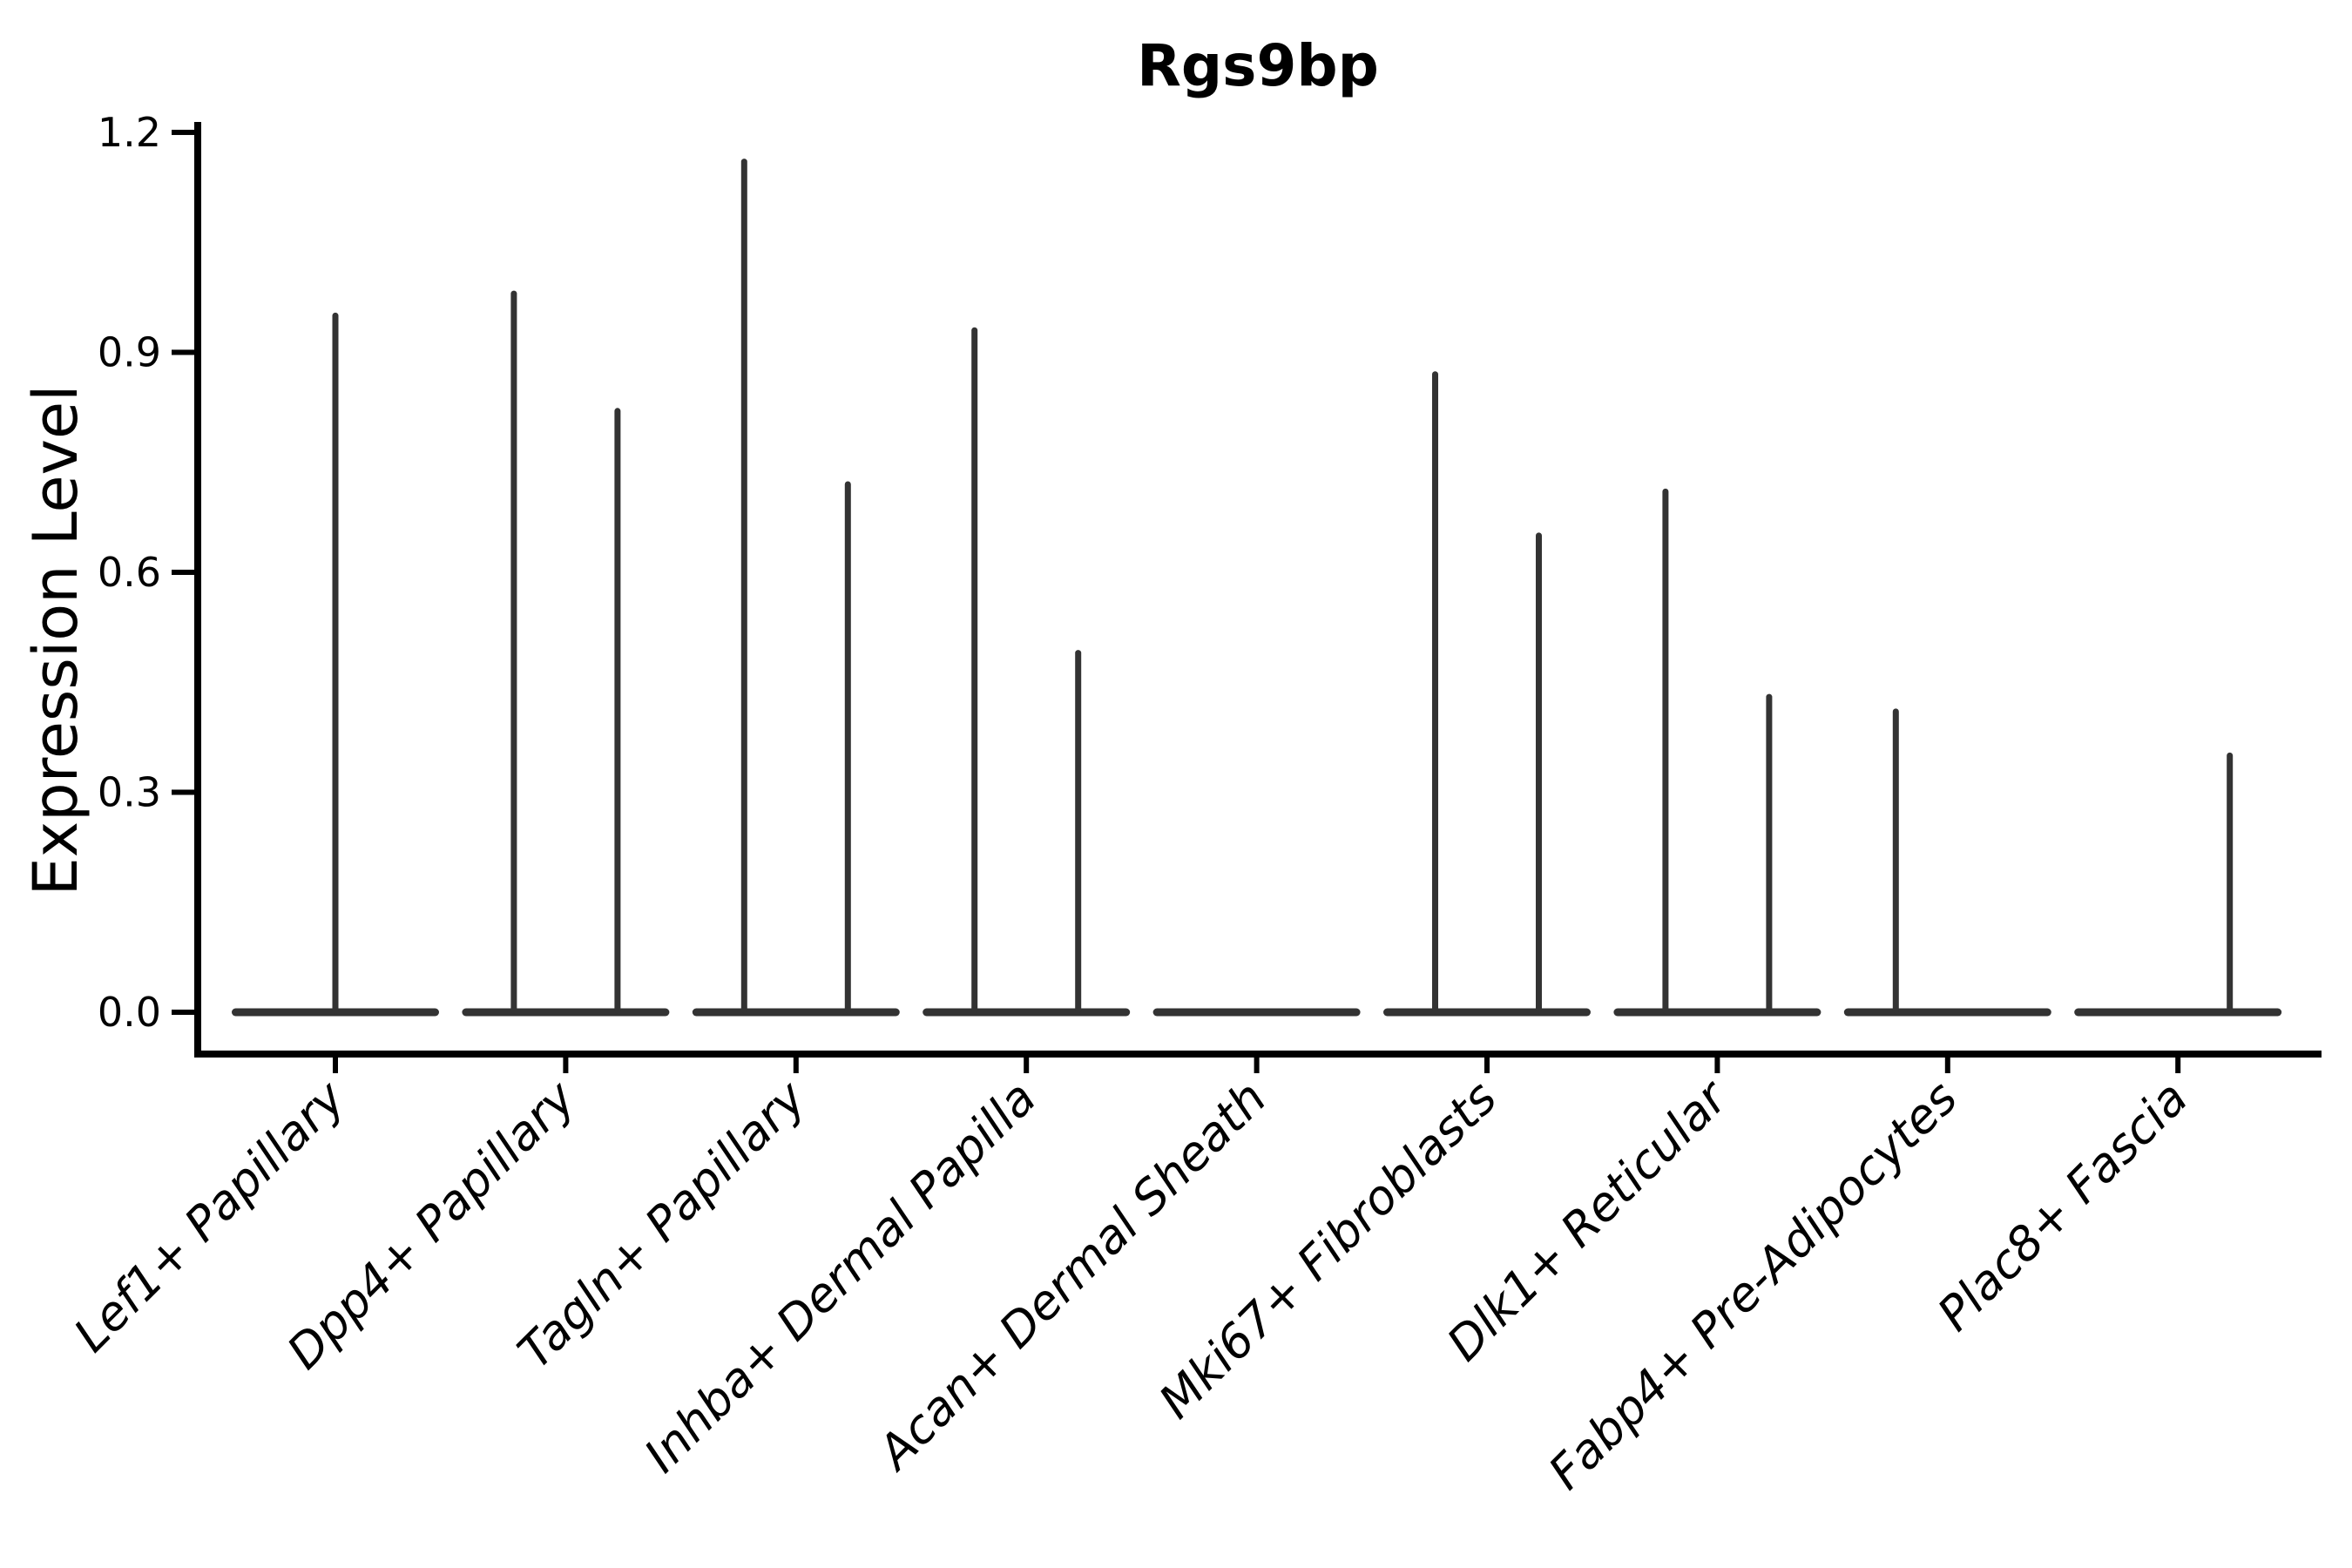 The image size is (2352, 1568). I want to click on x-axis-category-label: Acan+ Dermal Sheath, so click(1071, 1276).